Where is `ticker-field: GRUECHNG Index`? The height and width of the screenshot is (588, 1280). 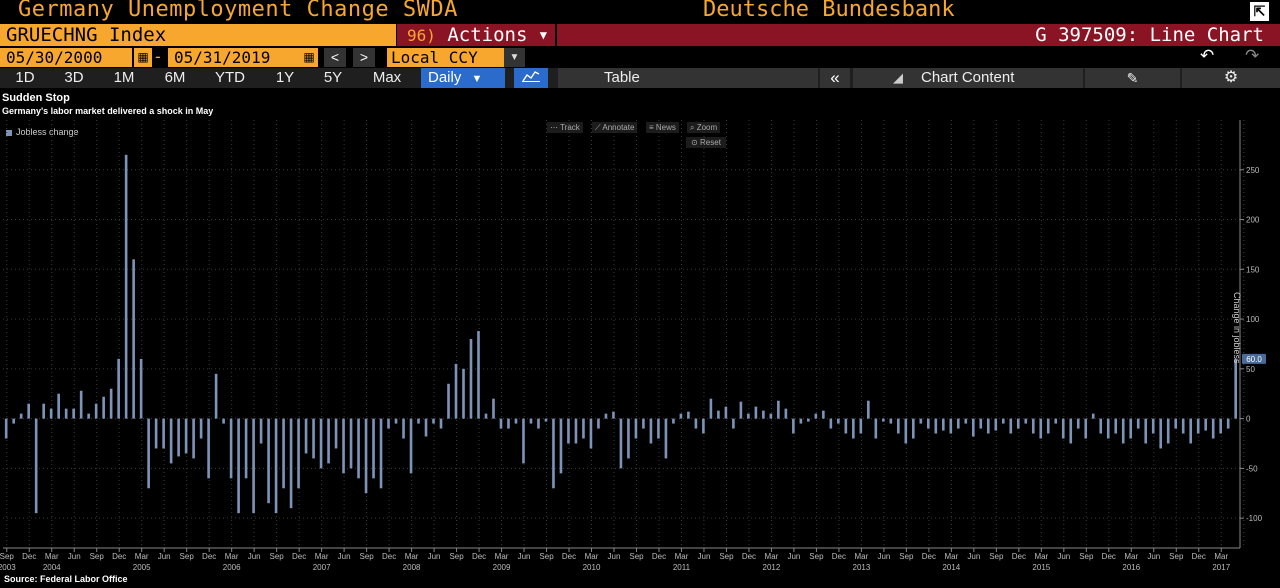
ticker-field: GRUECHNG Index is located at coordinates (198, 35).